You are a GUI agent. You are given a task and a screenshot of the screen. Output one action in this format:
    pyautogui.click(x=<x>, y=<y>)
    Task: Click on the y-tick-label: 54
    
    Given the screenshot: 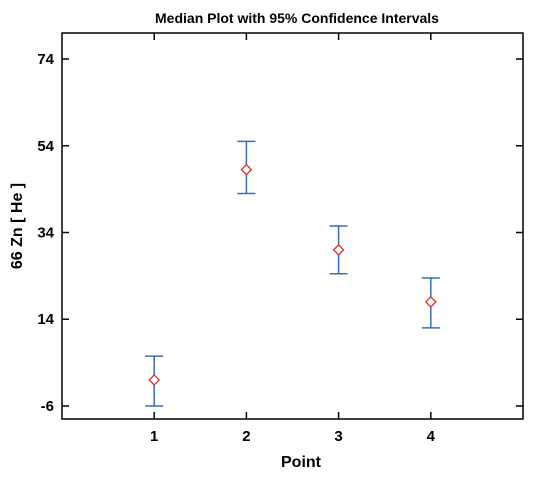 What is the action you would take?
    pyautogui.click(x=45, y=146)
    